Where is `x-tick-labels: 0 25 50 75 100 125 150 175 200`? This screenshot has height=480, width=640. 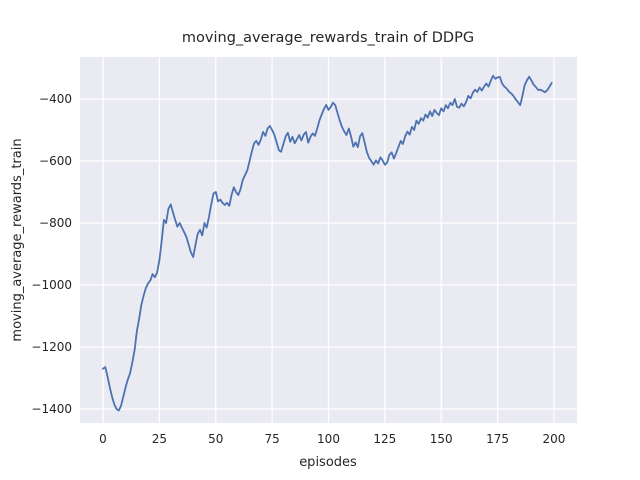 x-tick-labels: 0 25 50 75 100 125 150 175 200 is located at coordinates (332, 439).